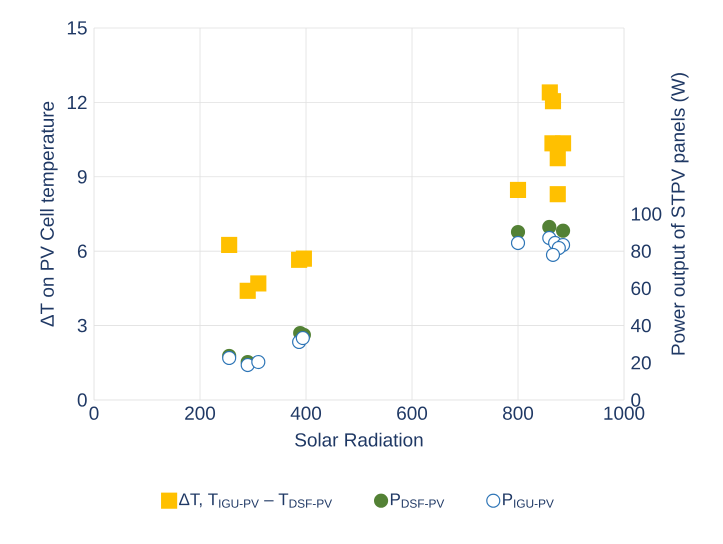 This screenshot has width=723, height=544. I want to click on y-tick-label: 12, so click(77, 102).